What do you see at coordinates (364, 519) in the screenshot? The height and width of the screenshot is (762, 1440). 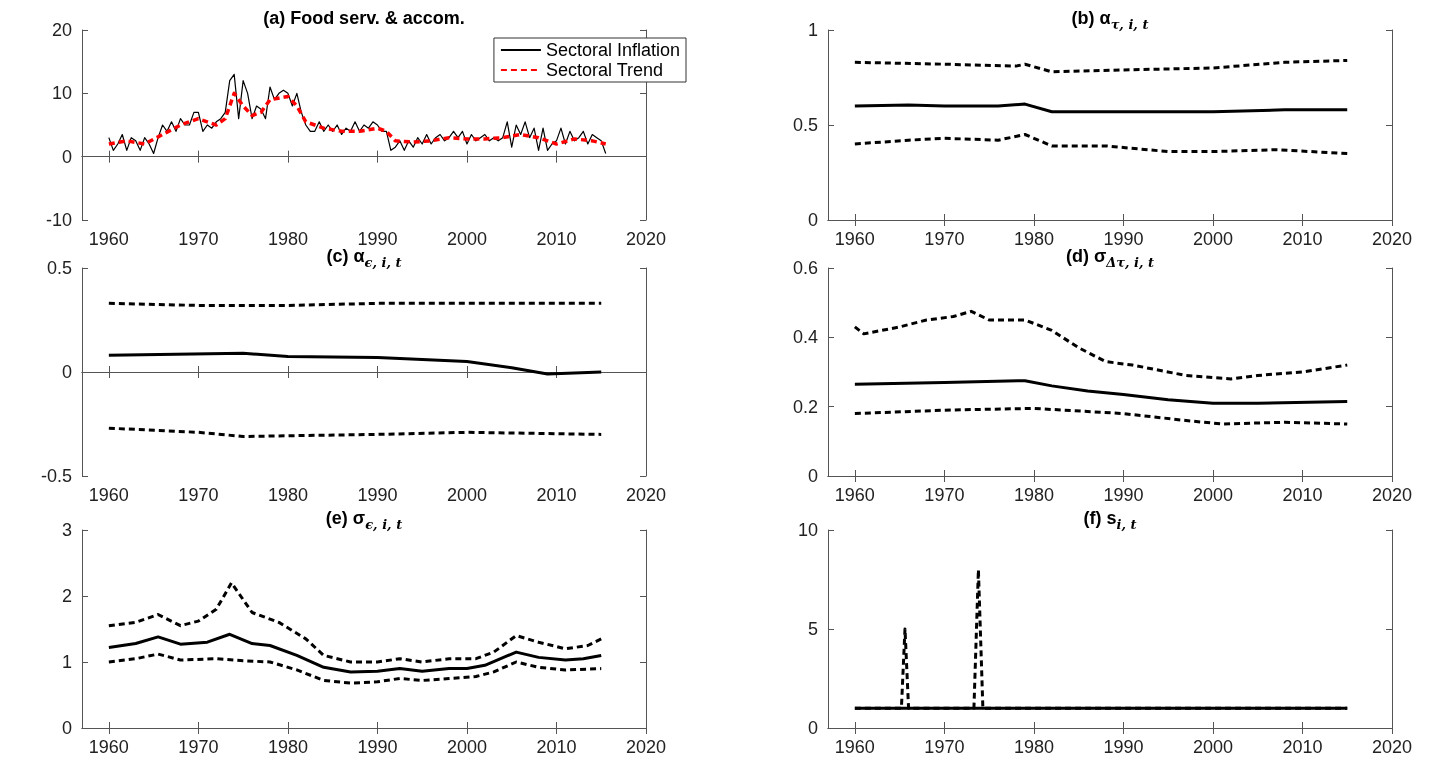 I see `chart-title: (e) σ$_{ϵ, i, t}$` at bounding box center [364, 519].